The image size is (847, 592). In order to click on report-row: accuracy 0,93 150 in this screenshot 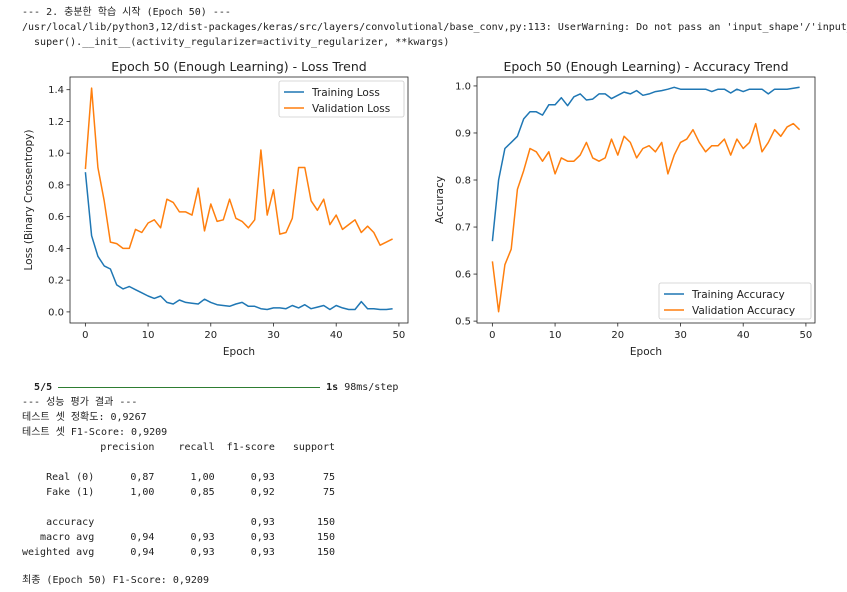, I will do `click(178, 522)`.